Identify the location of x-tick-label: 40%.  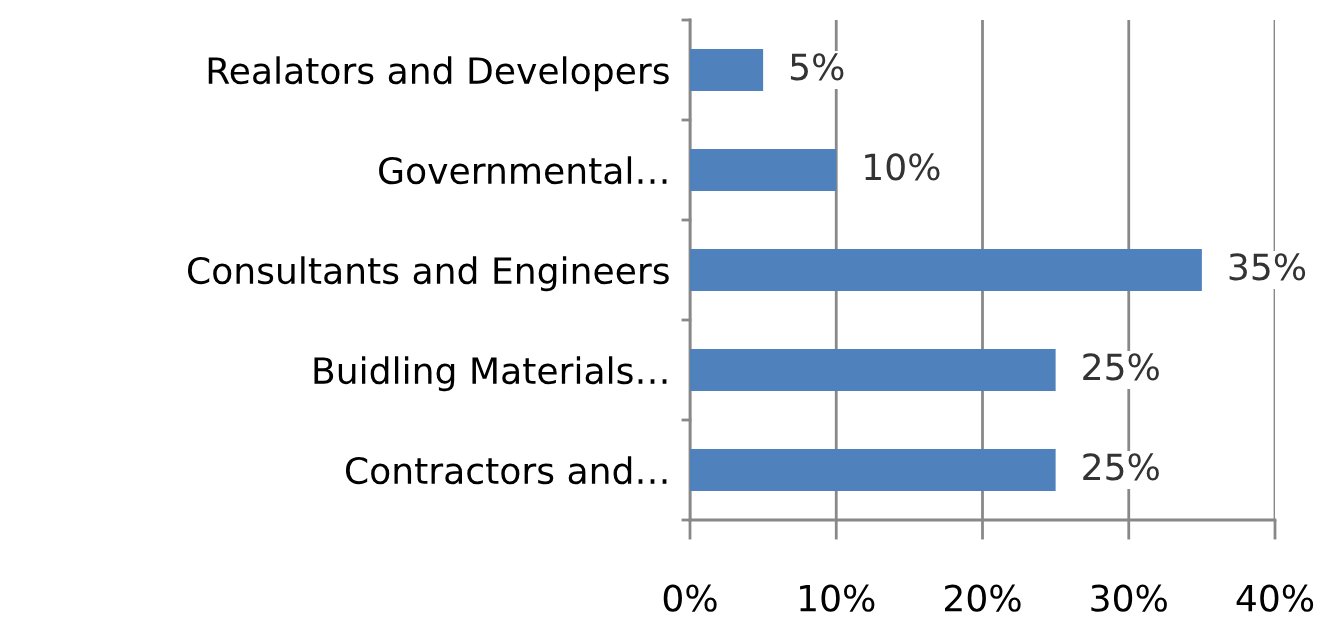
(1275, 598).